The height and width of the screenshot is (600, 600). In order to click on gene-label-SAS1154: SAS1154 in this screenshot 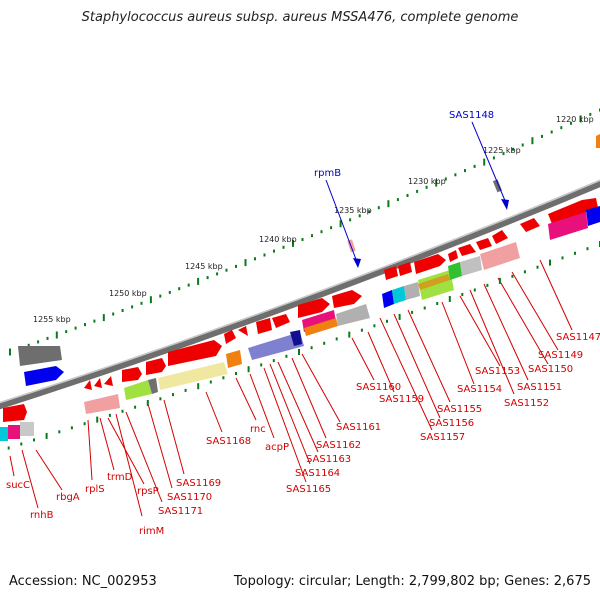, I will do `click(479, 389)`.